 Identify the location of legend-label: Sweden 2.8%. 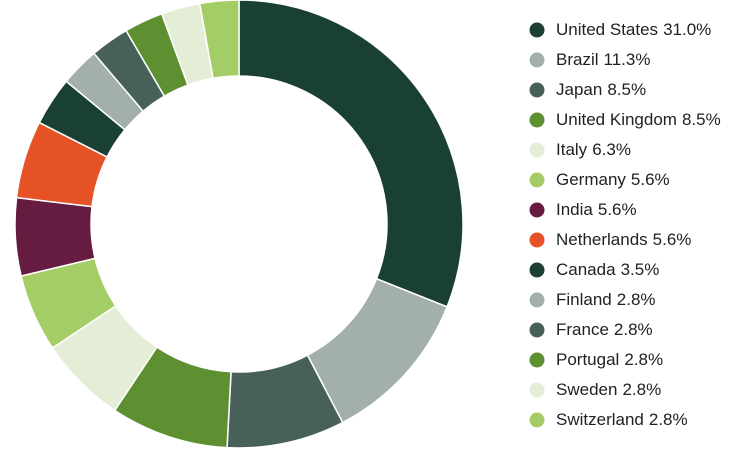
(608, 389).